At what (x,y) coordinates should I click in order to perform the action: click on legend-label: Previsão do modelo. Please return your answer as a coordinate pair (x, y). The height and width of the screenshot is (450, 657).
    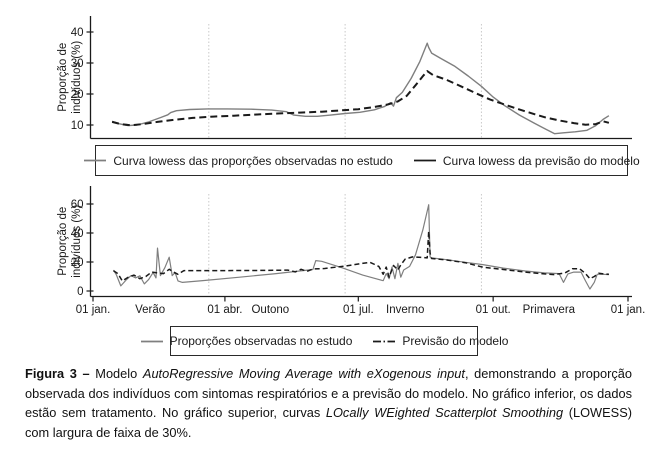
    Looking at the image, I should click on (455, 341).